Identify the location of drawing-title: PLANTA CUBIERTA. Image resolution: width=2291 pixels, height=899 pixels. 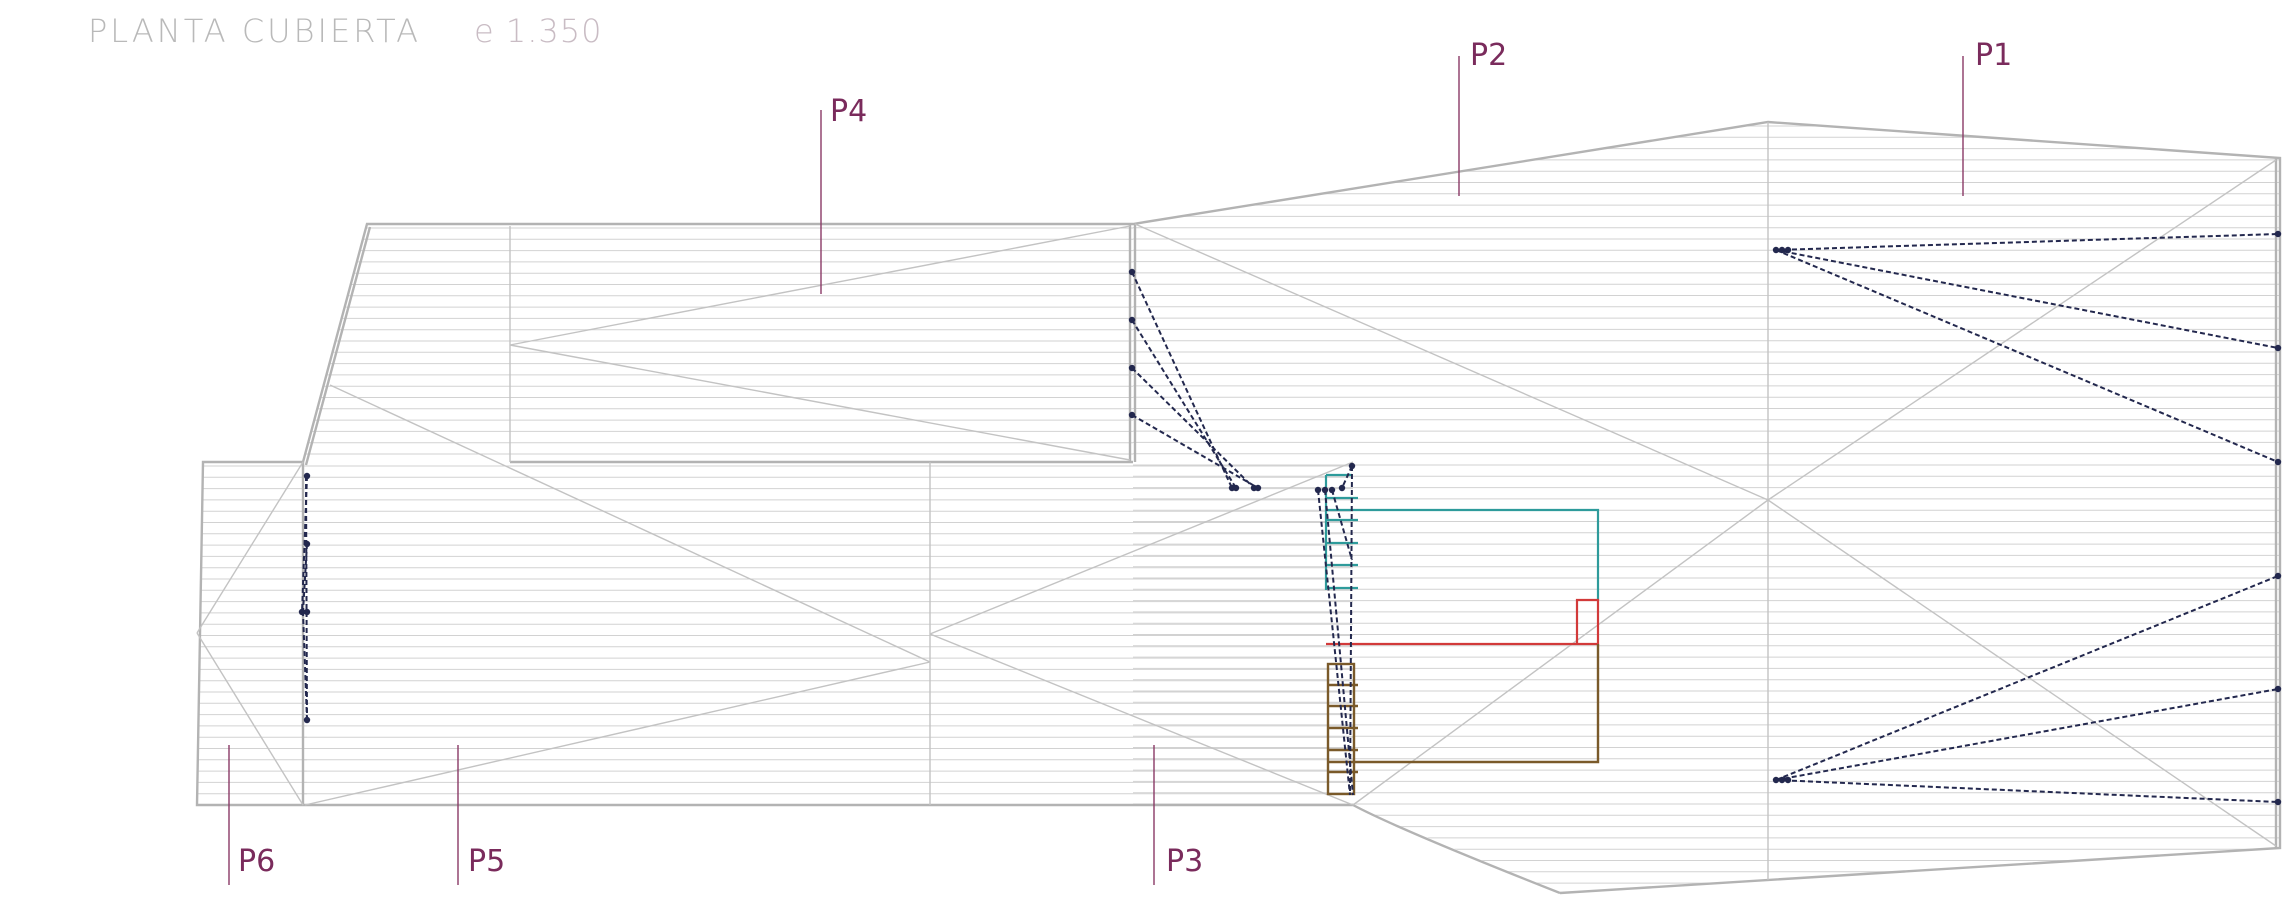
(255, 31).